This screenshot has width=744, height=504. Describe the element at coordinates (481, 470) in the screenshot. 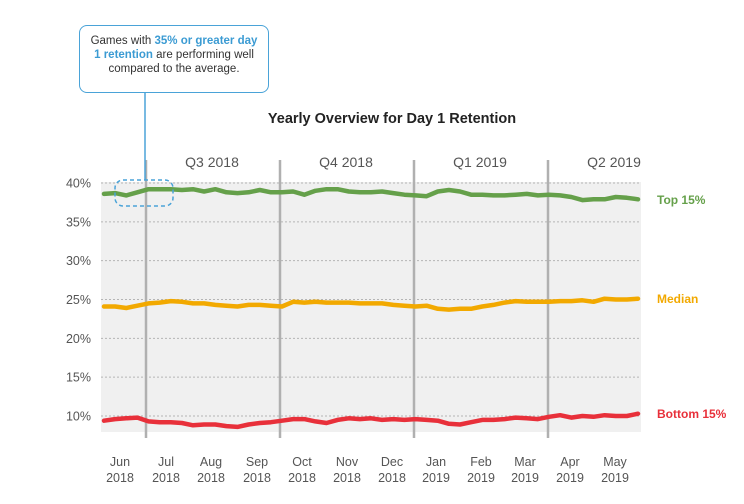

I see `x-tick-8: Feb 2019` at that location.